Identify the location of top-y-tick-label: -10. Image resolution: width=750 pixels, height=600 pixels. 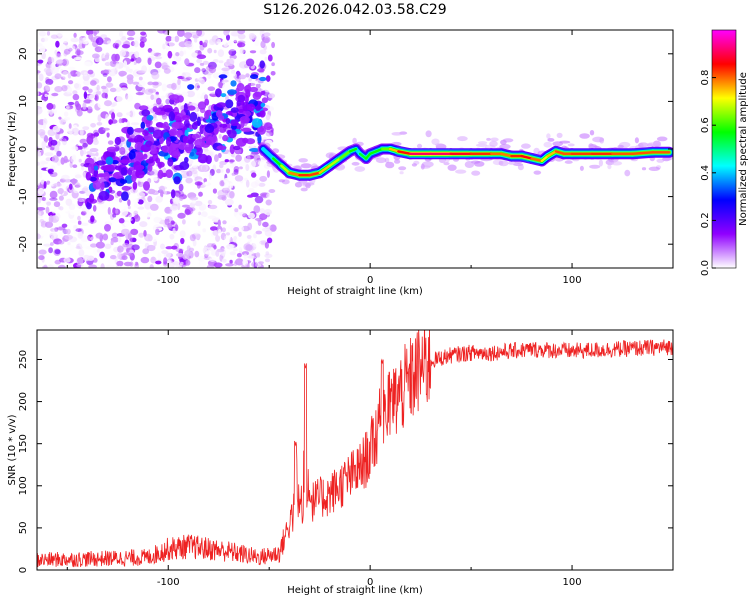
(23, 196).